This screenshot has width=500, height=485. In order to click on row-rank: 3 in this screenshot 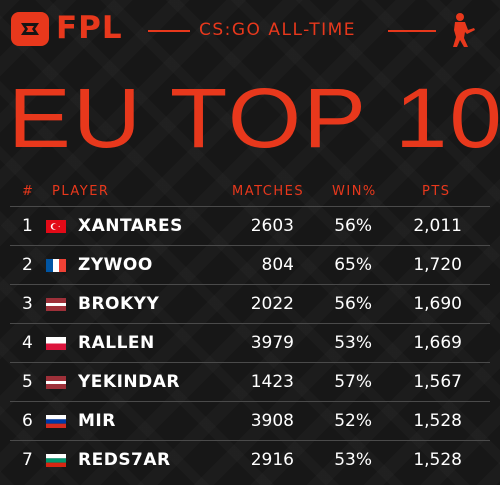, I will do `click(27, 304)`.